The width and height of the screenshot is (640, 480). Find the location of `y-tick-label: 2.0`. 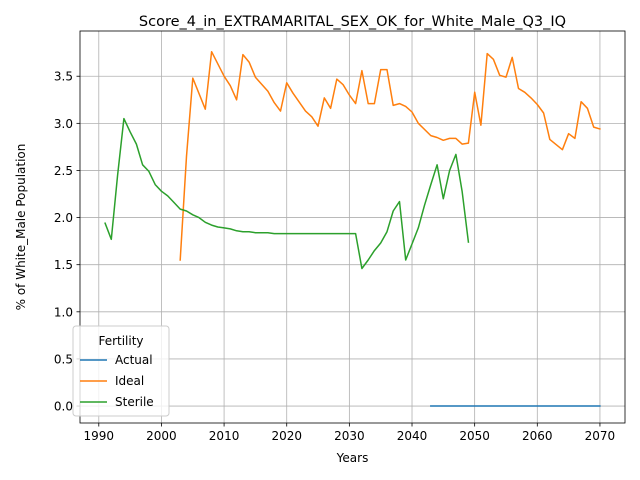

y-tick-label: 2.0 is located at coordinates (63, 218).